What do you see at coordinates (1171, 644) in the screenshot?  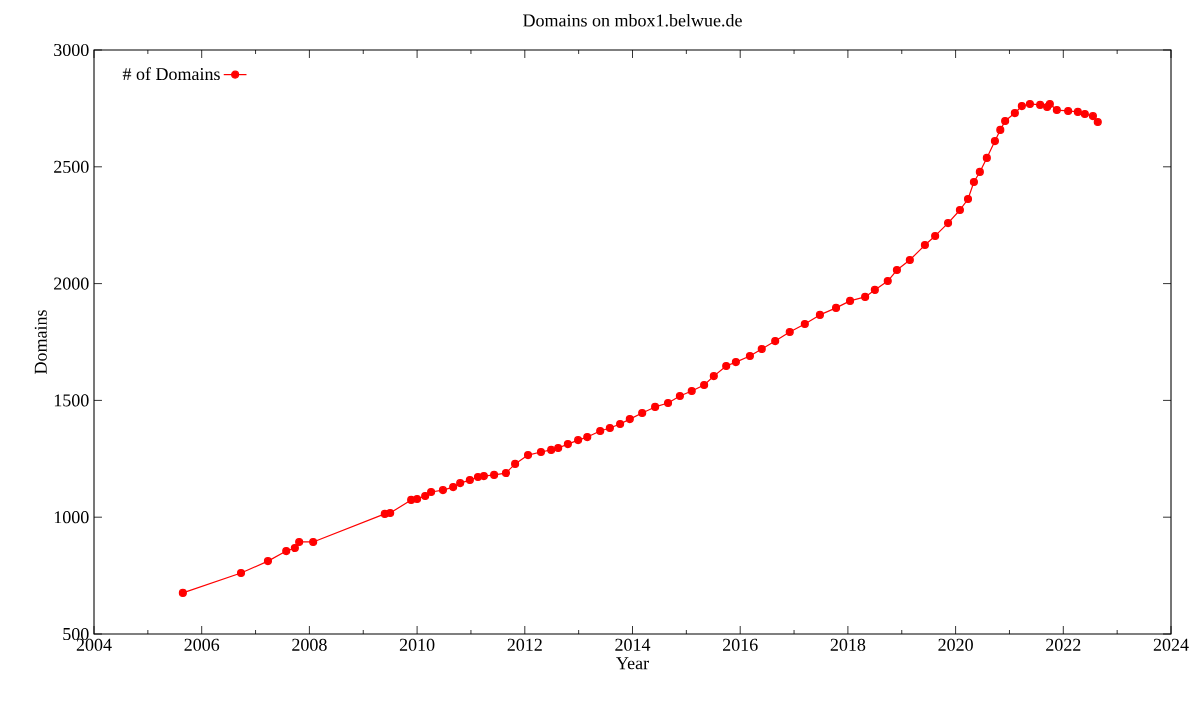 I see `x-tick-label: 2024` at bounding box center [1171, 644].